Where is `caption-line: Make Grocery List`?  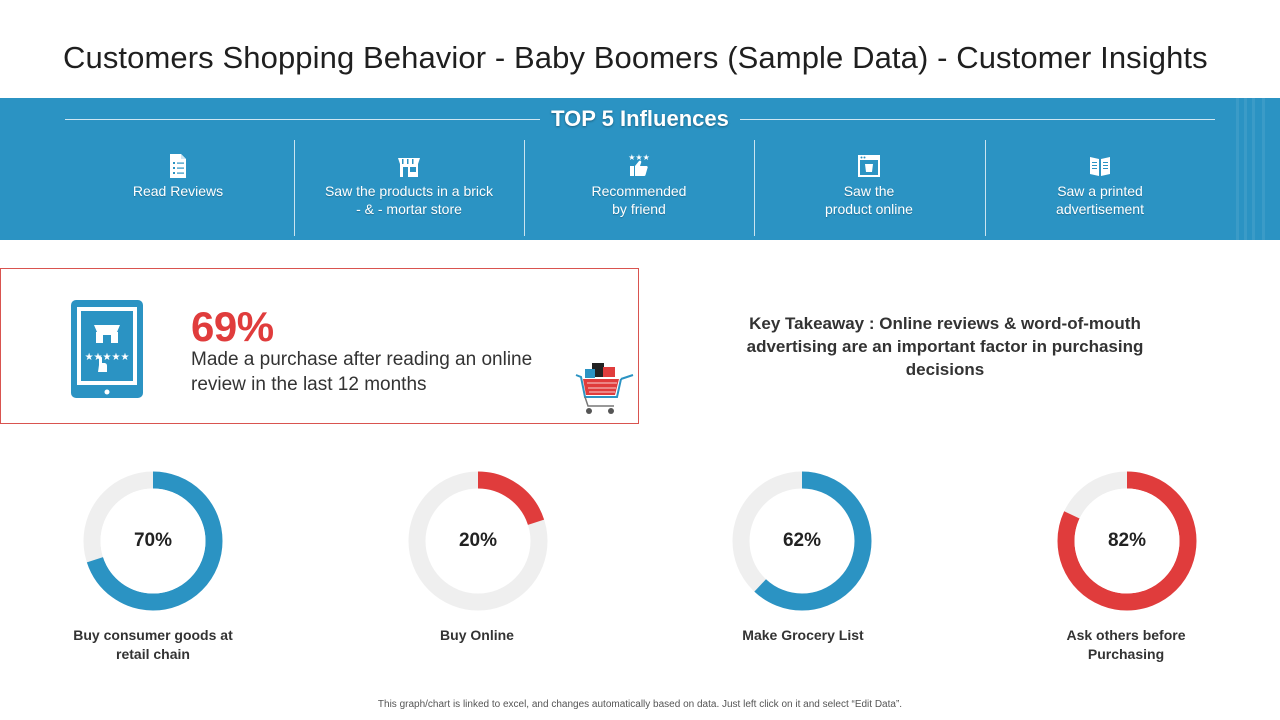
caption-line: Make Grocery List is located at coordinates (803, 635).